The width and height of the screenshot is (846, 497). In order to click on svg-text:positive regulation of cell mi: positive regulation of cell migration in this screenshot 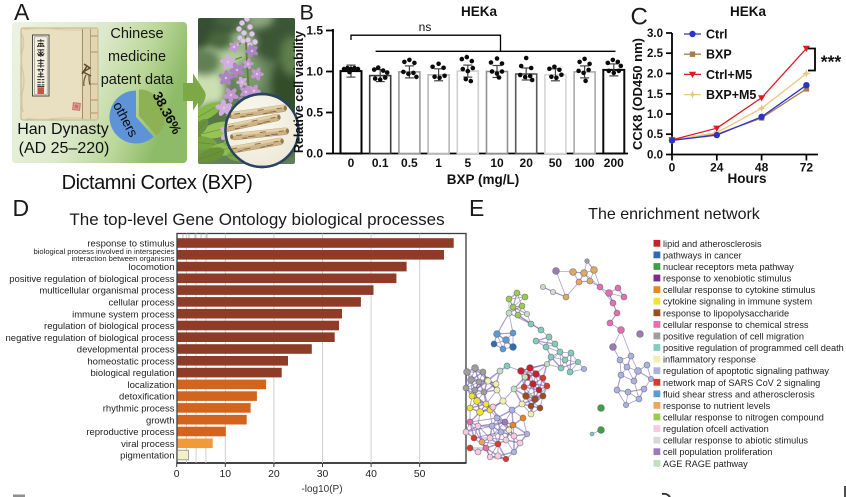, I will do `click(733, 336)`.